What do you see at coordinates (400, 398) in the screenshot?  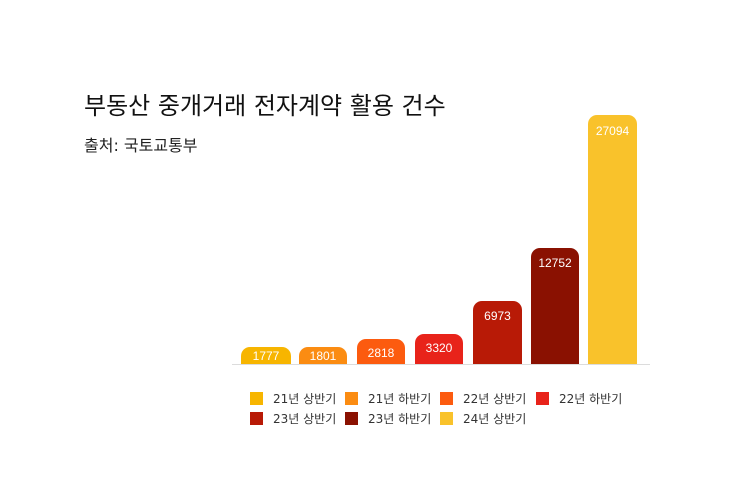 I see `legend-label: 21년 하반기` at bounding box center [400, 398].